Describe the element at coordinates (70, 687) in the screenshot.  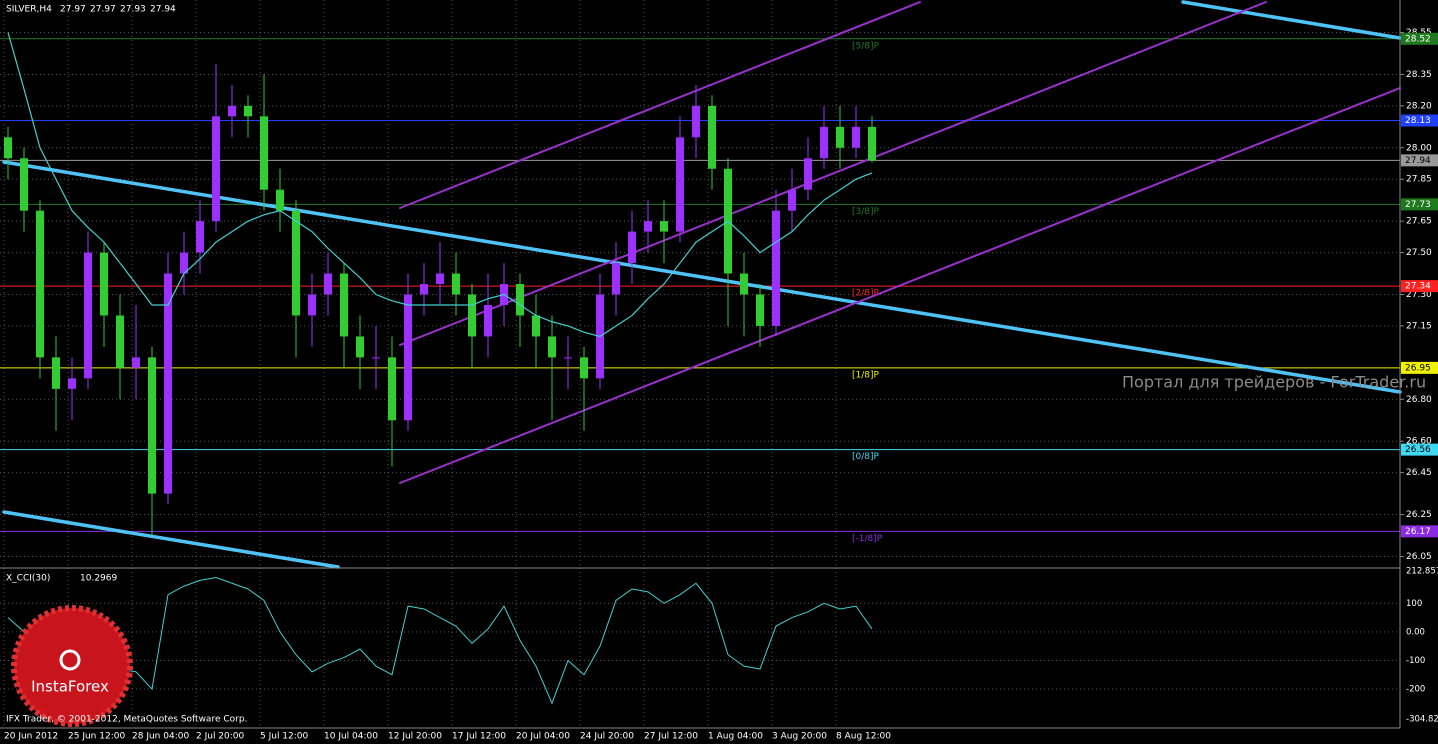
I see `logo-text: InstaForex` at that location.